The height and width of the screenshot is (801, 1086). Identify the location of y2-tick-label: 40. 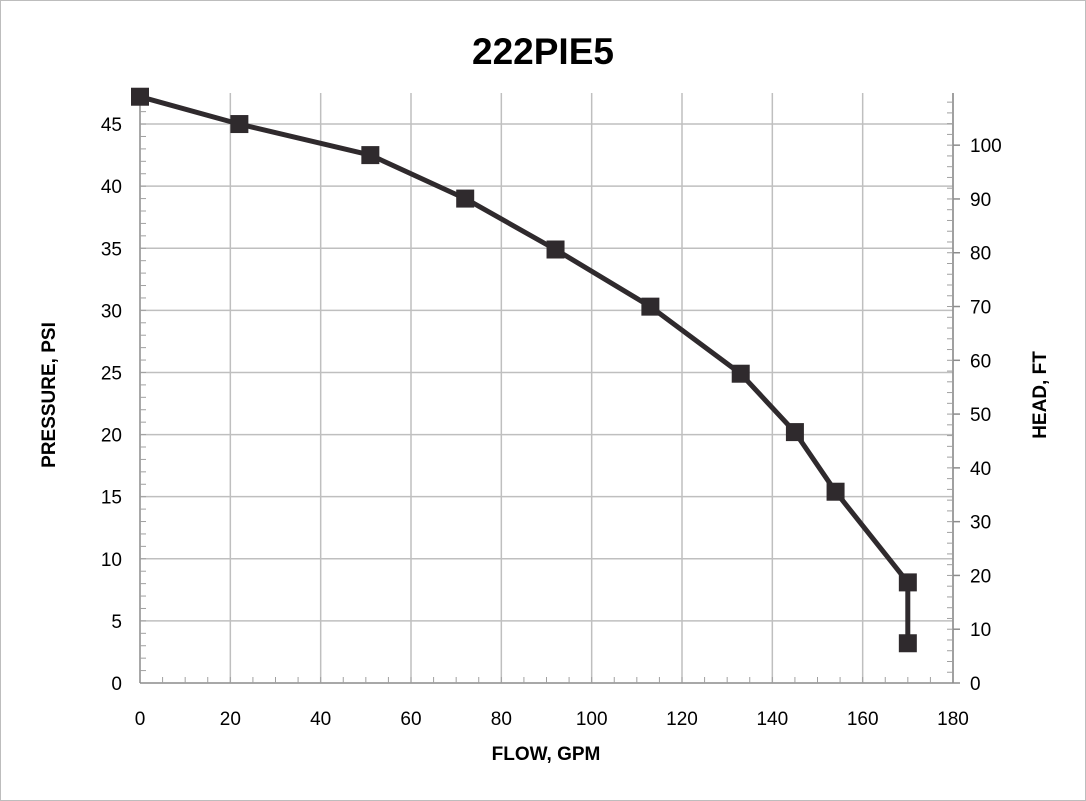
(980, 469).